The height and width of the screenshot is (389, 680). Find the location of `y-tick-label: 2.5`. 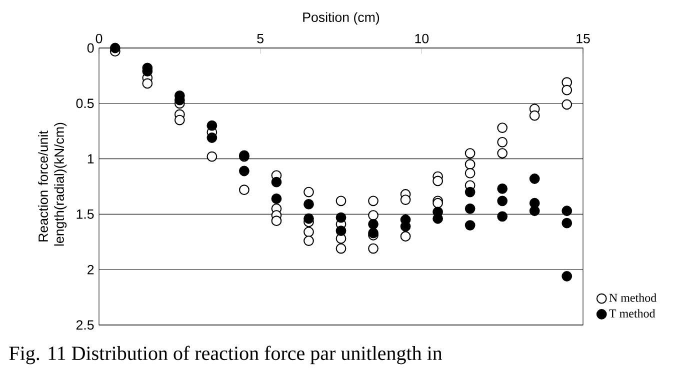

y-tick-label: 2.5 is located at coordinates (85, 325).